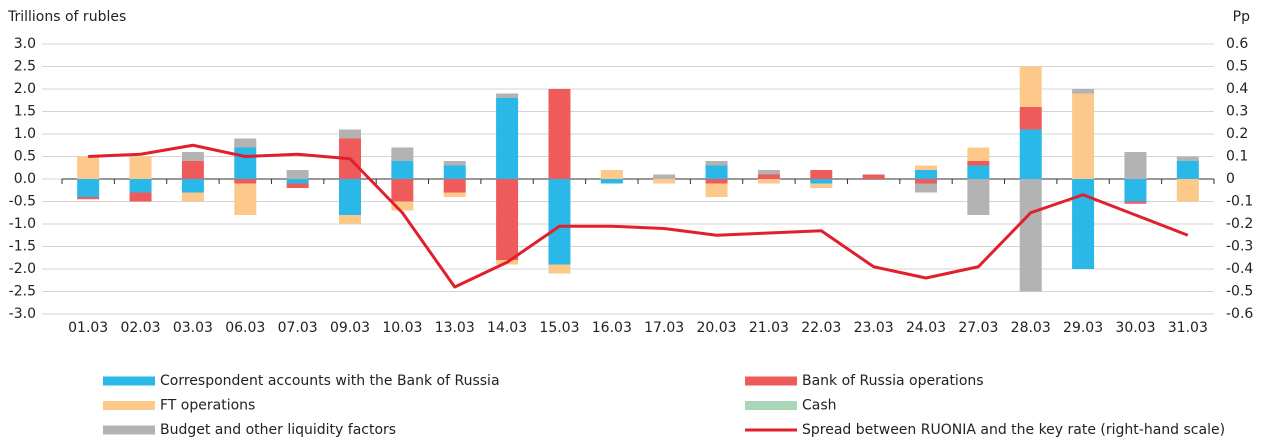  What do you see at coordinates (25, 134) in the screenshot?
I see `y-tick-label: 1.0` at bounding box center [25, 134].